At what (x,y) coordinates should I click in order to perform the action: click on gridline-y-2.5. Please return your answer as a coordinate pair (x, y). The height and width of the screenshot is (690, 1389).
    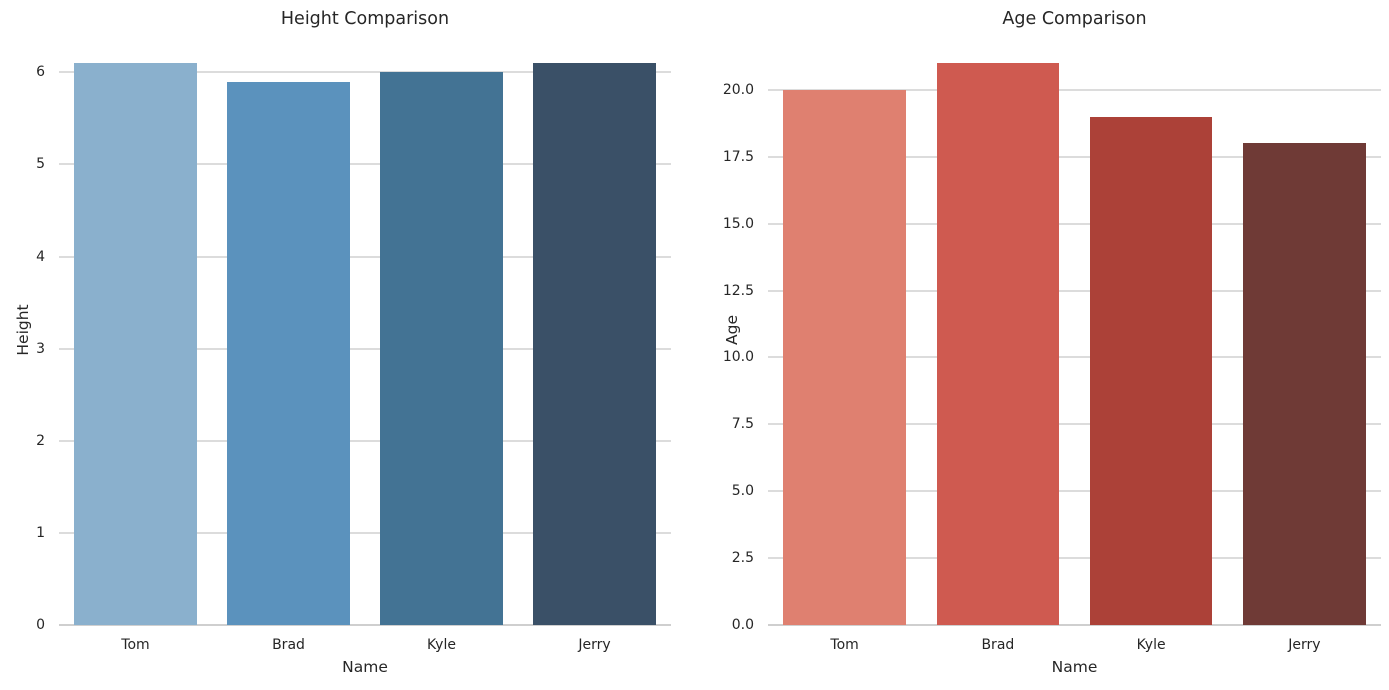
    Looking at the image, I should click on (1074, 558).